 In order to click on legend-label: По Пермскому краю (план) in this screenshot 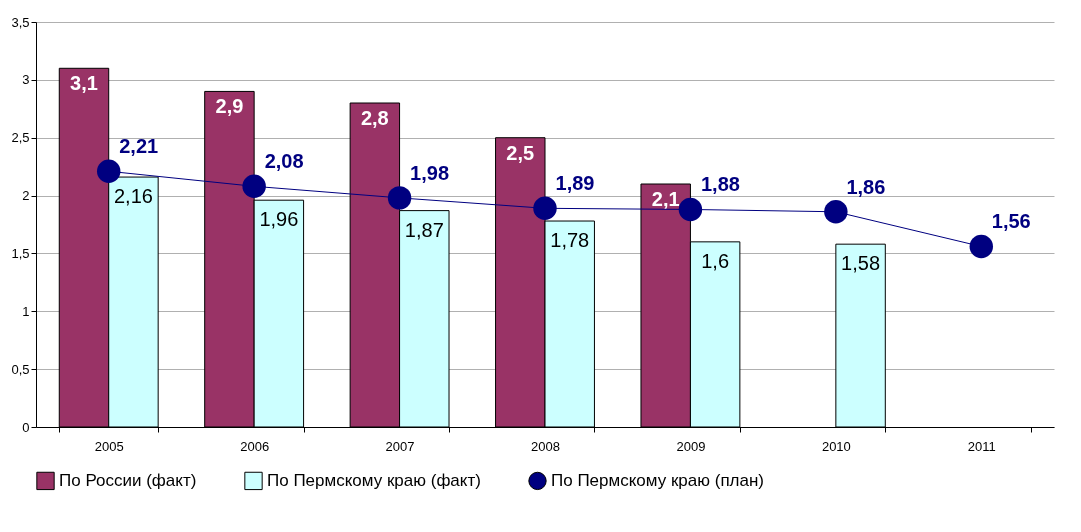, I will do `click(658, 480)`.